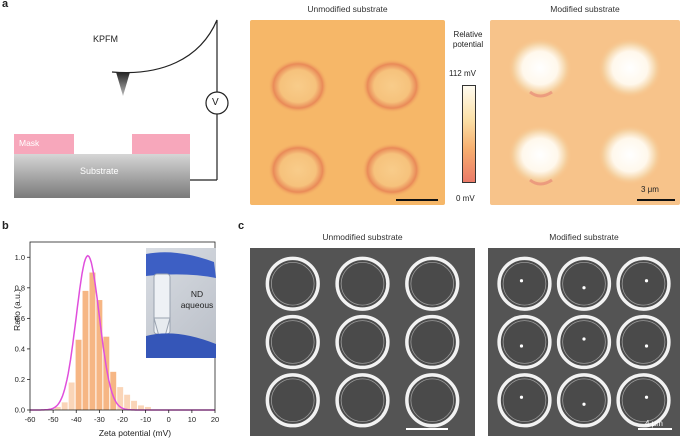 This screenshot has height=439, width=685. What do you see at coordinates (585, 112) in the screenshot?
I see `afm-modified-image` at bounding box center [585, 112].